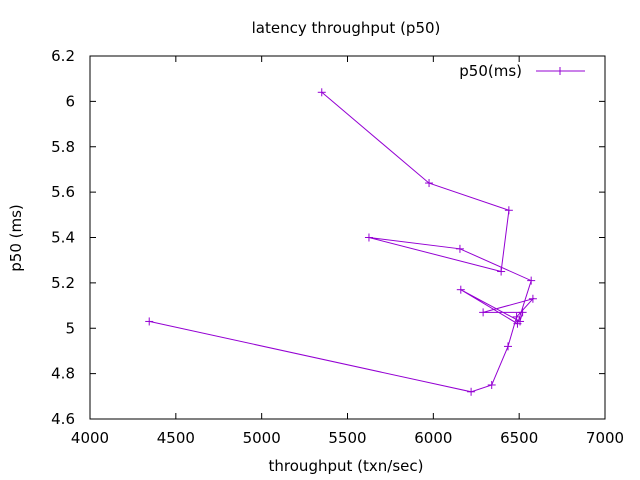 This screenshot has height=480, width=640. Describe the element at coordinates (347, 438) in the screenshot. I see `x-tick-label: 5500` at that location.